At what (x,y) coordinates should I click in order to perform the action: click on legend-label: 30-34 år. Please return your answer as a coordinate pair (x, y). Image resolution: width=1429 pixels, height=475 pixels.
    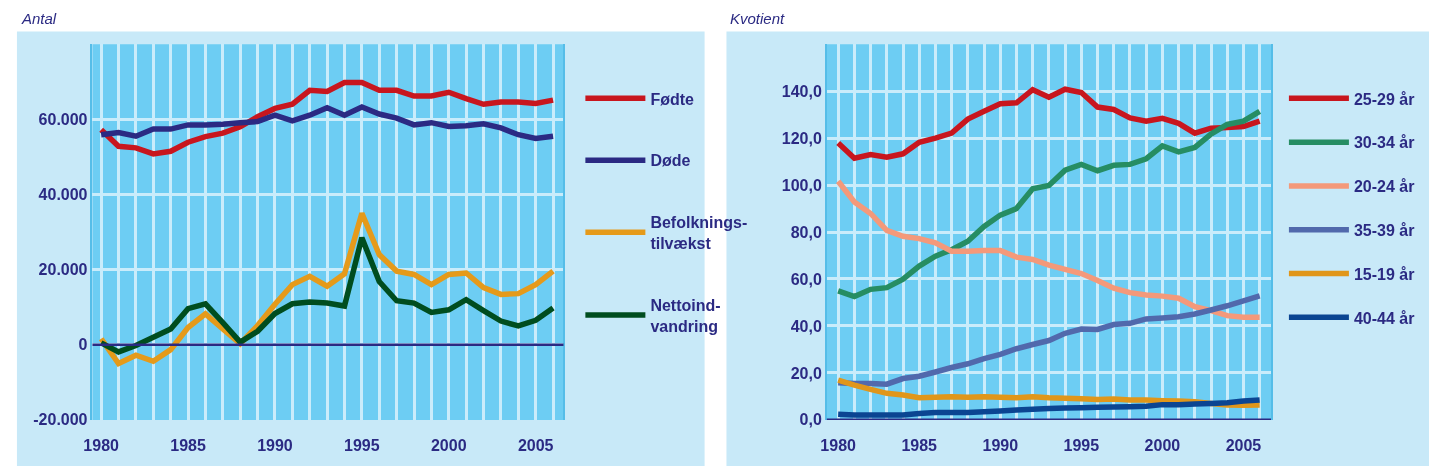
    Looking at the image, I should click on (1384, 143).